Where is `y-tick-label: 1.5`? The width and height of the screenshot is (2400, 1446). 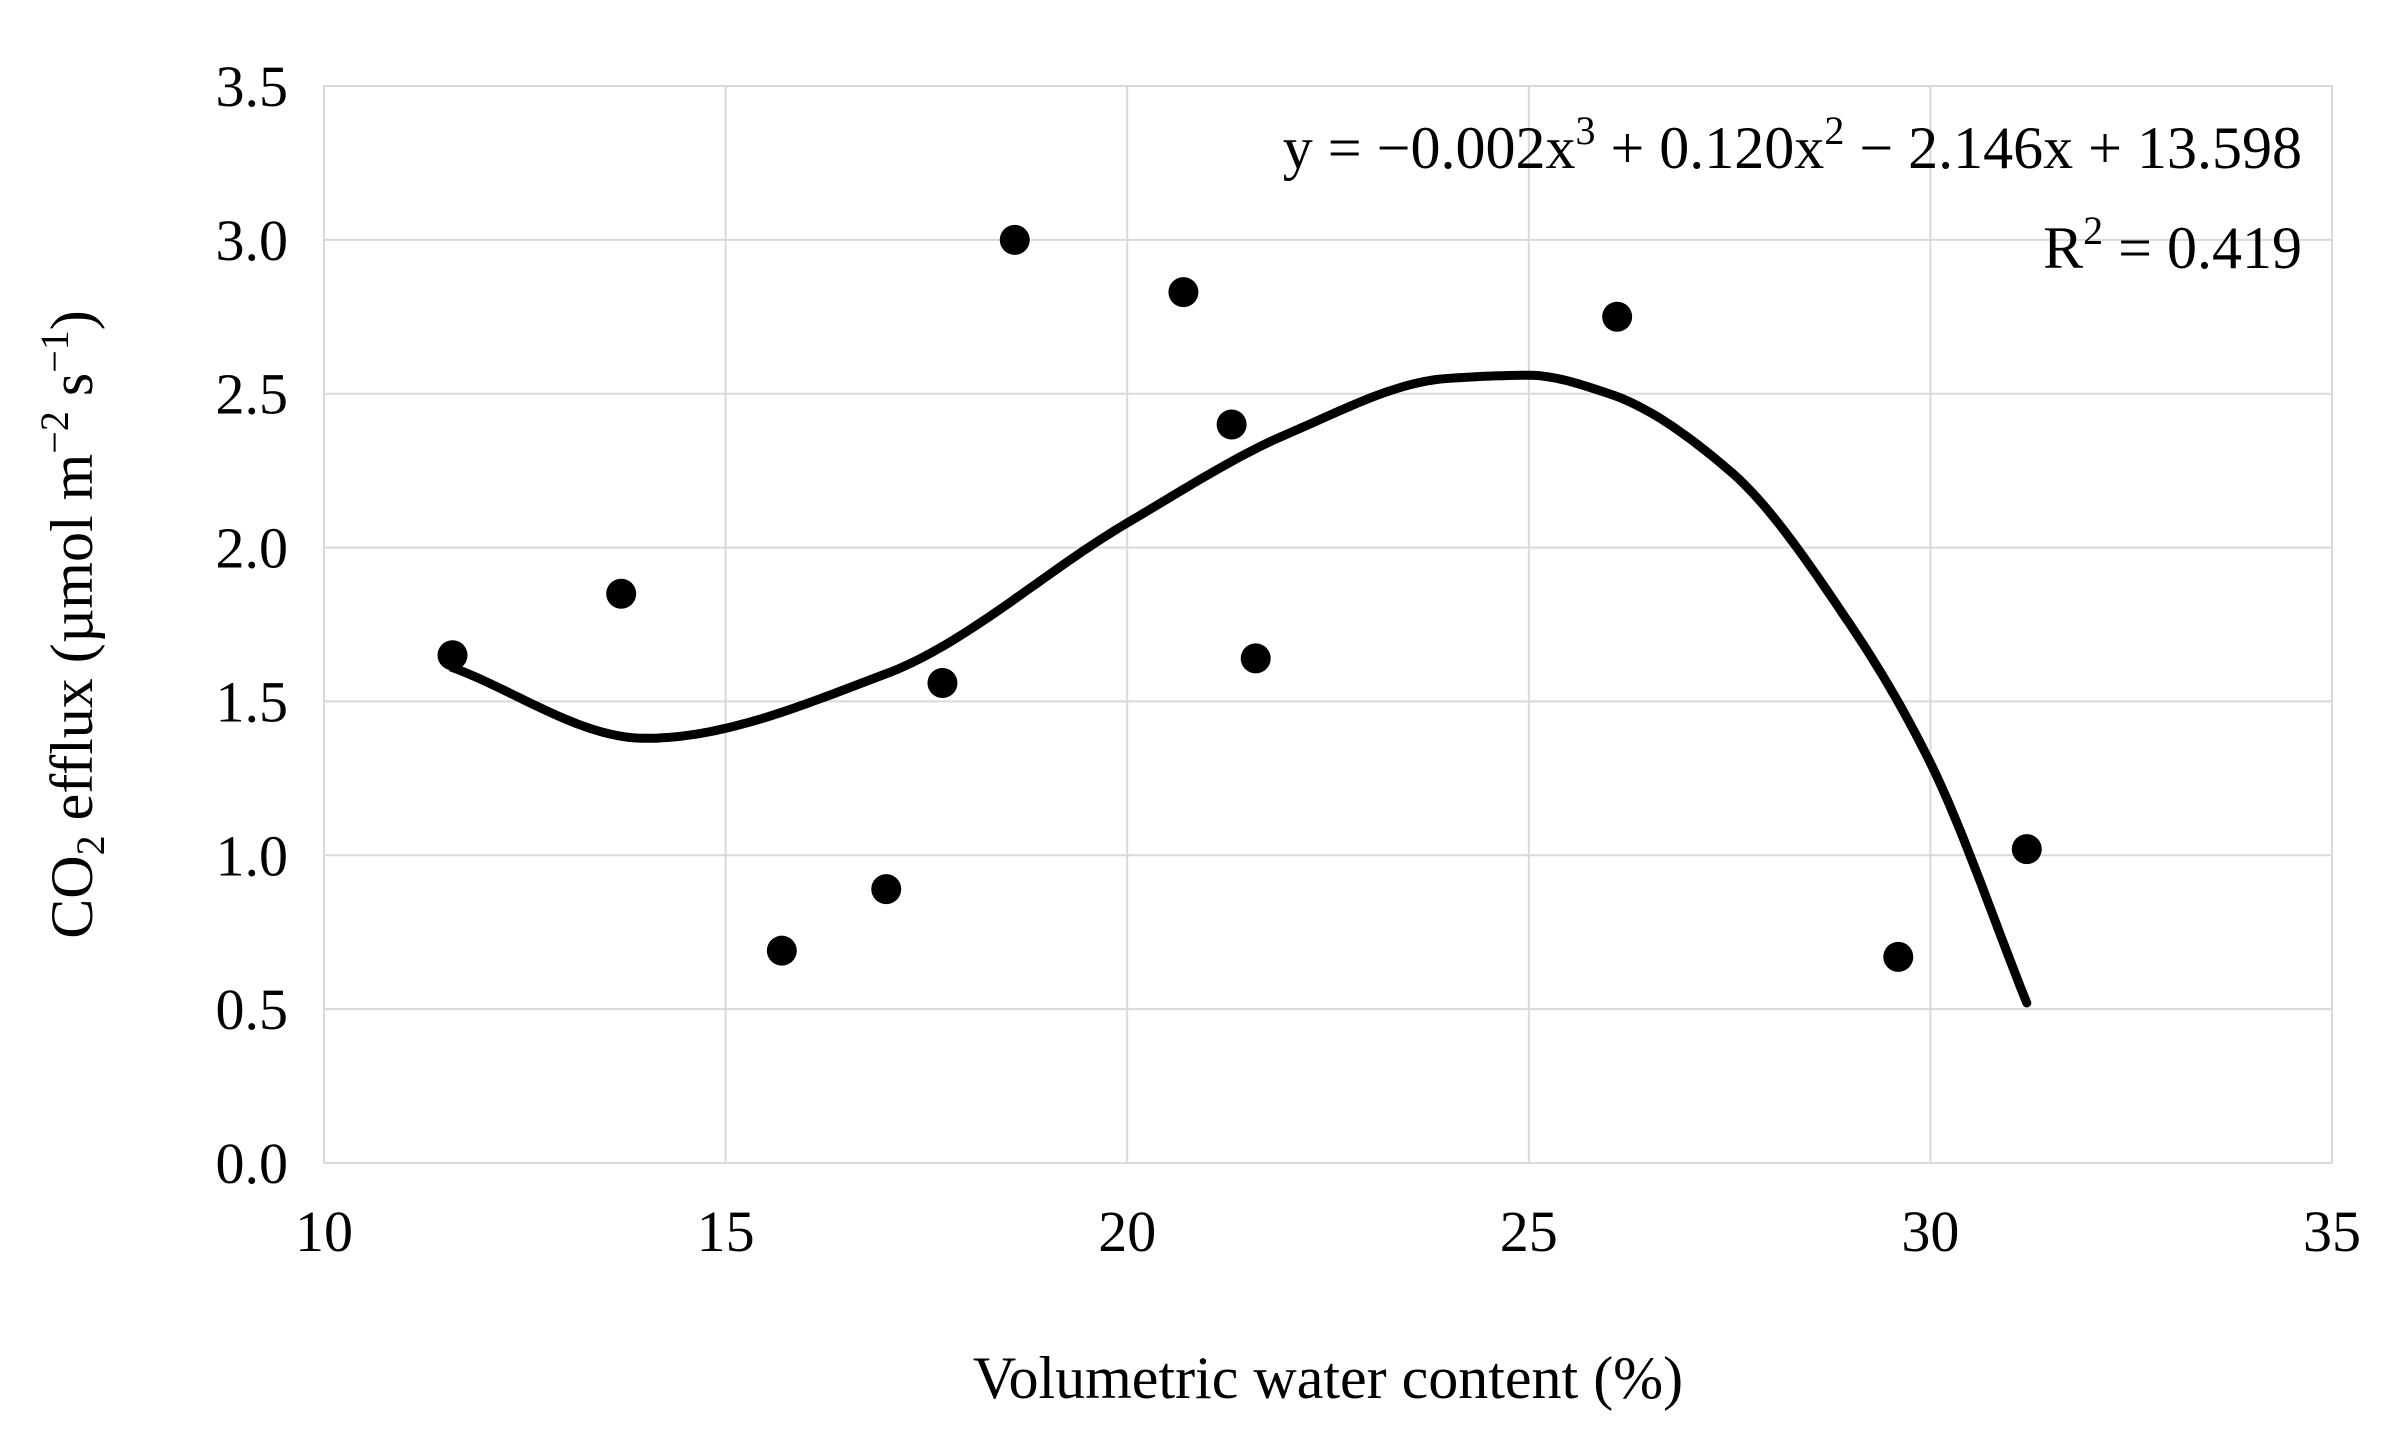 y-tick-label: 1.5 is located at coordinates (252, 701).